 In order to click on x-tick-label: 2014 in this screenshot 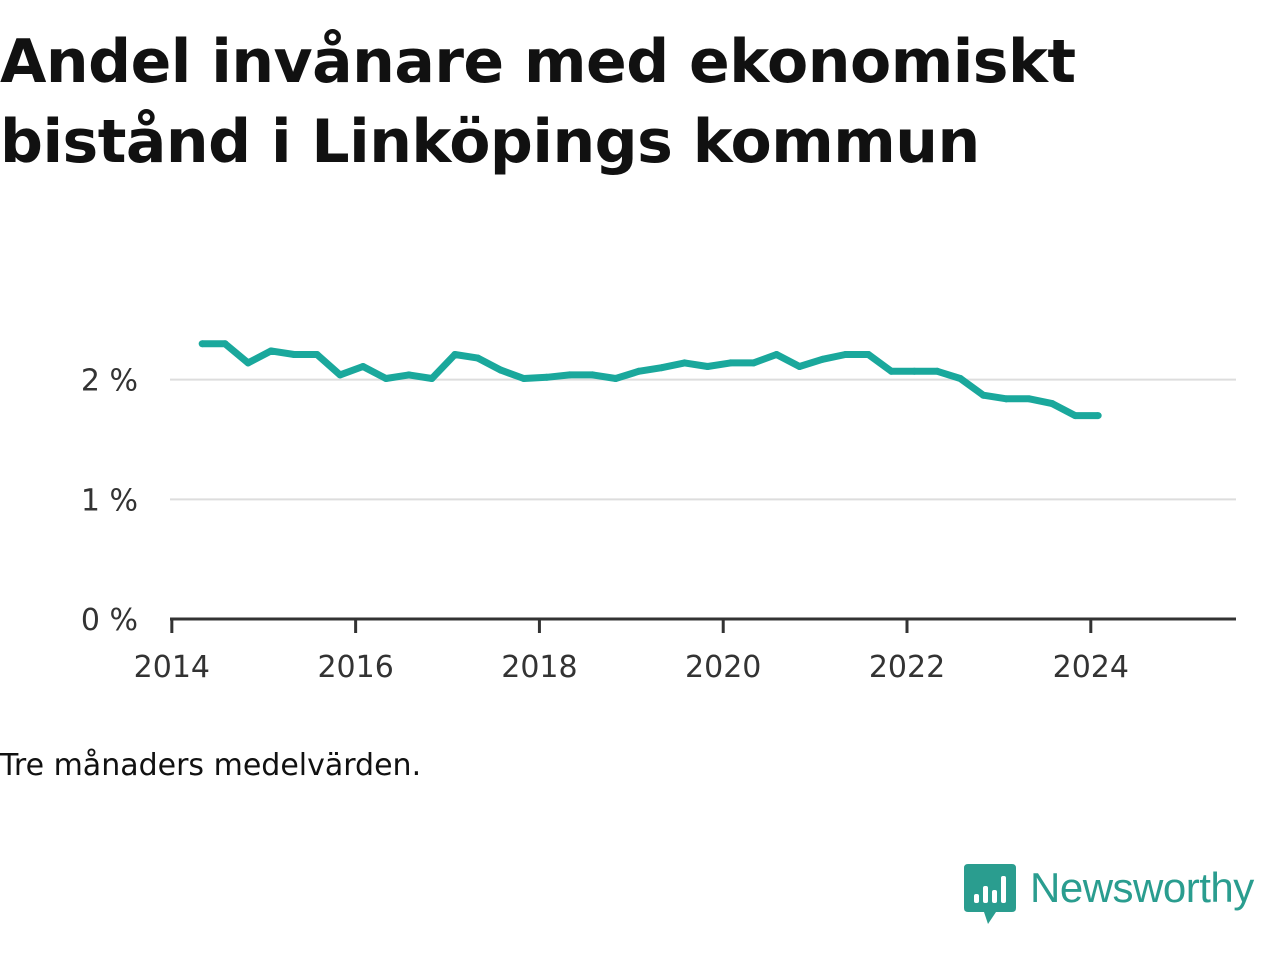, I will do `click(172, 667)`.